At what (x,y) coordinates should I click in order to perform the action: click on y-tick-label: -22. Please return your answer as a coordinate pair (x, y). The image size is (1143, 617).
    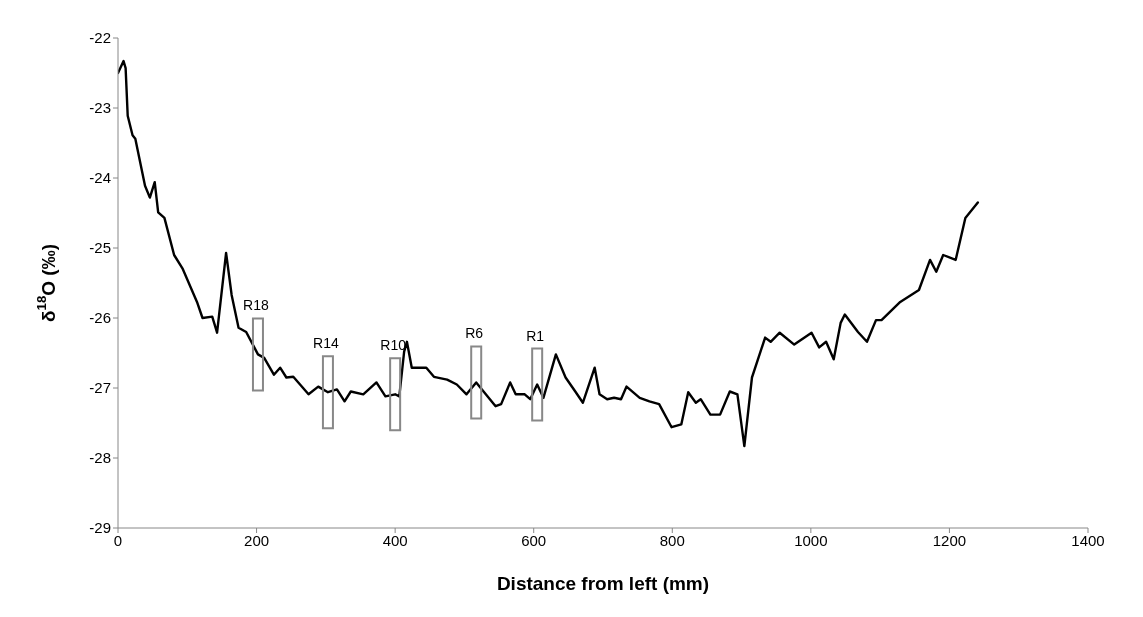
    Looking at the image, I should click on (100, 38).